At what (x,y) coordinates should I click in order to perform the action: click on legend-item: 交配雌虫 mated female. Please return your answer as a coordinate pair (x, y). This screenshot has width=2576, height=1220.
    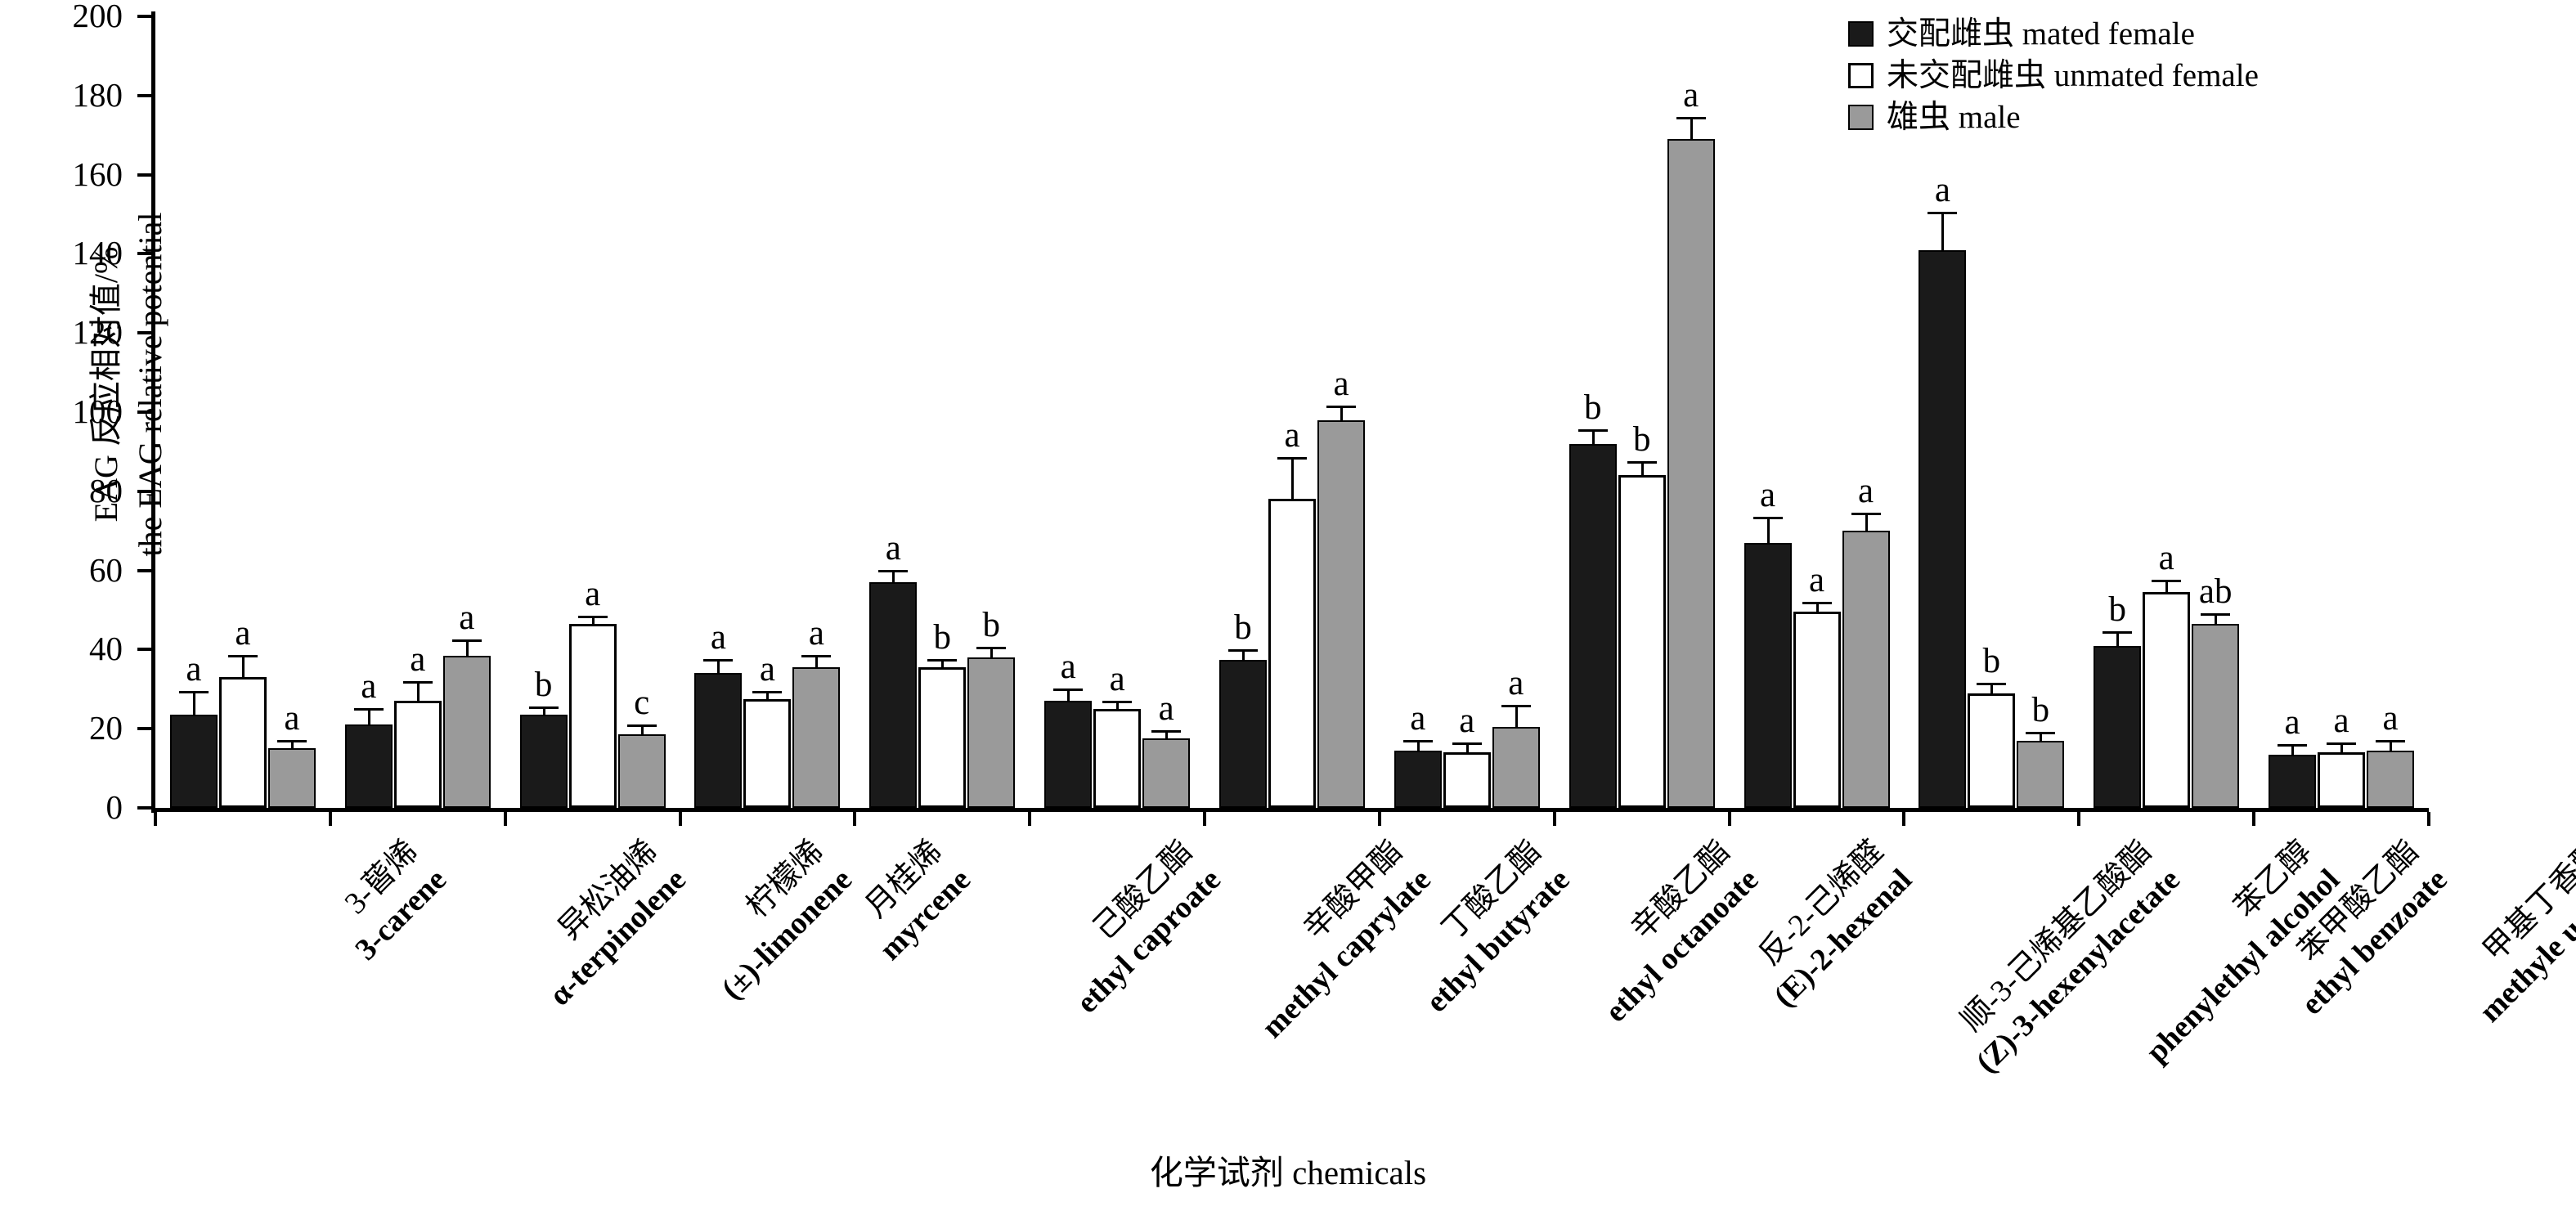
    Looking at the image, I should click on (2053, 33).